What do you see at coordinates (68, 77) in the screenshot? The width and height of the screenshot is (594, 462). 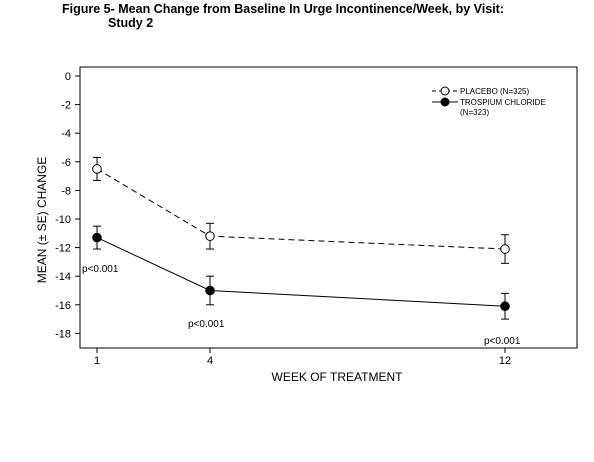 I see `y-tick-label: 0` at bounding box center [68, 77].